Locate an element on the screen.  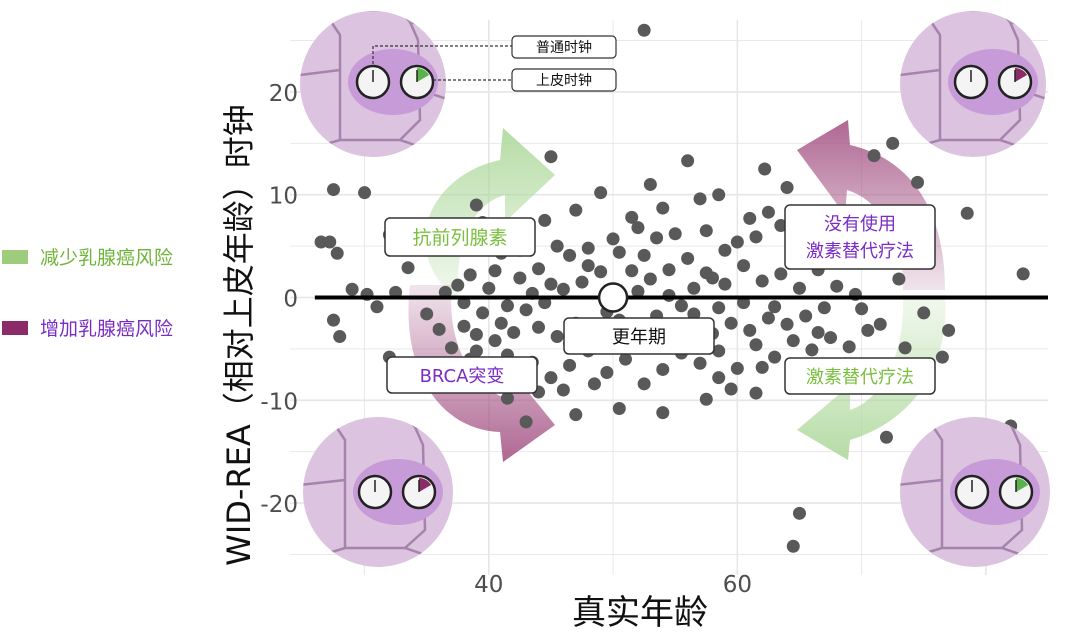
menopause-label: 更年期 is located at coordinates (639, 337).